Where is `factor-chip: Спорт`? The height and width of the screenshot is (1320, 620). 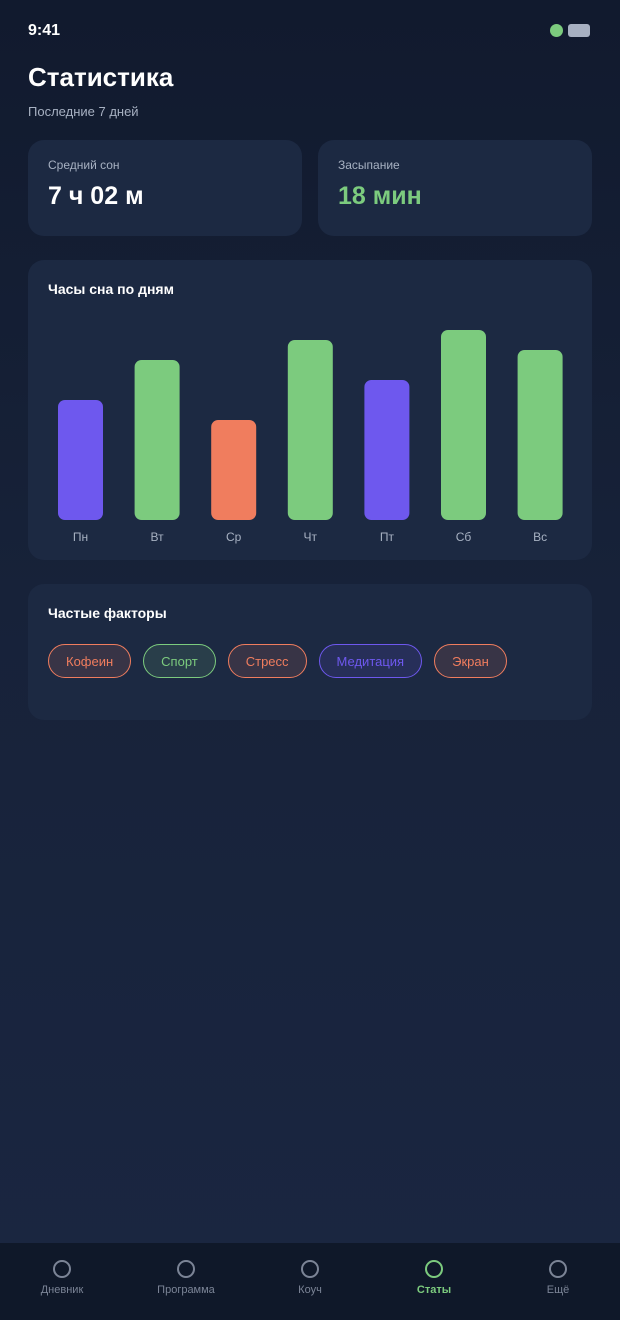
factor-chip: Спорт is located at coordinates (179, 661).